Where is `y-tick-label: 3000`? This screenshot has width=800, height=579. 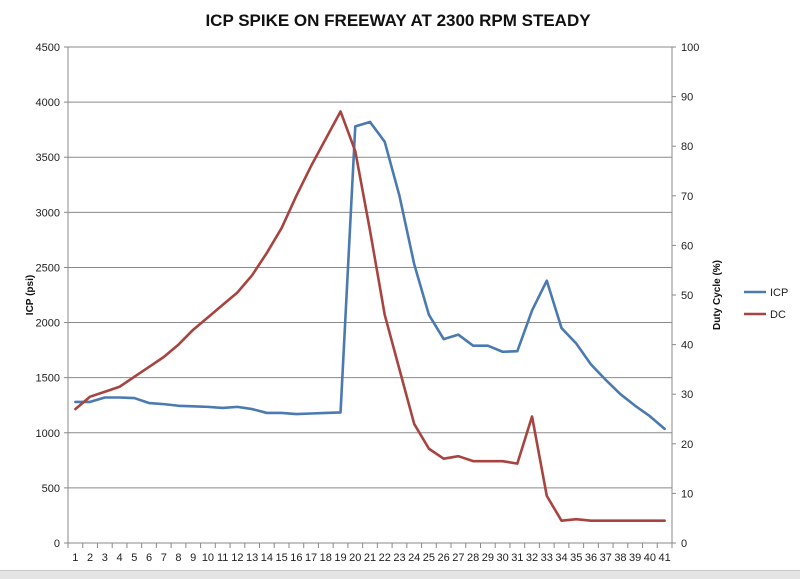 y-tick-label: 3000 is located at coordinates (48, 213).